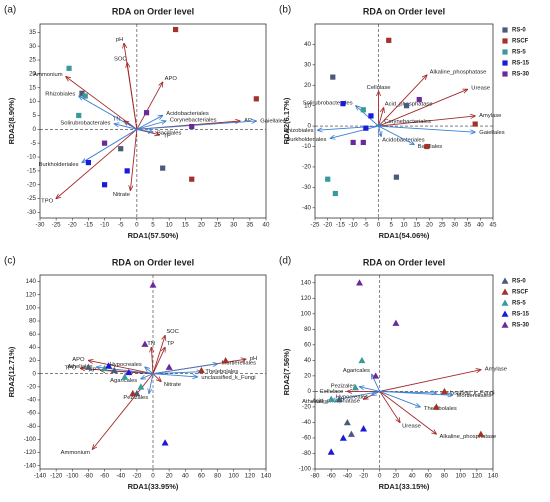  What do you see at coordinates (32, 60) in the screenshot?
I see `y-tick-label: 25` at bounding box center [32, 60].